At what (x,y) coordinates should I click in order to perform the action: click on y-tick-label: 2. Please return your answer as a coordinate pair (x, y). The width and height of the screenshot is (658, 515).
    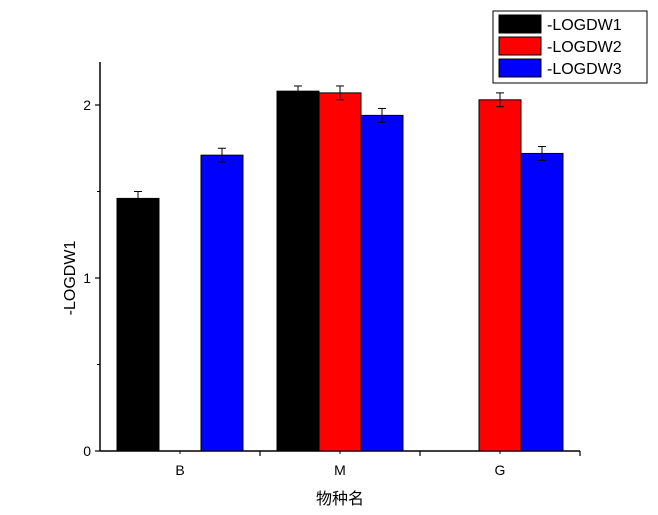
    Looking at the image, I should click on (87, 105).